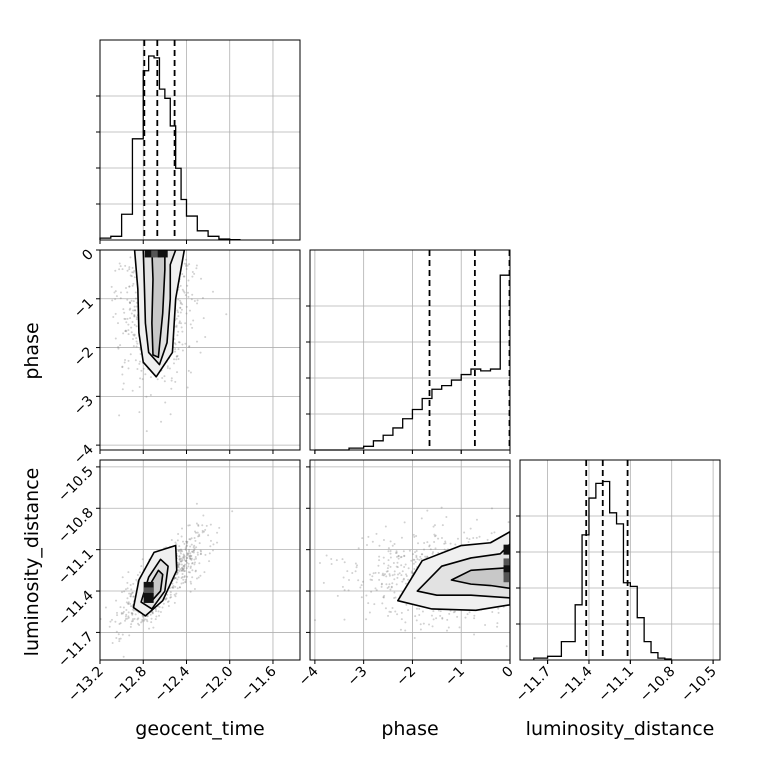 The image size is (760, 760). What do you see at coordinates (156, 254) in the screenshot?
I see `density-geocent-time-vs-phase-peak-cell` at bounding box center [156, 254].